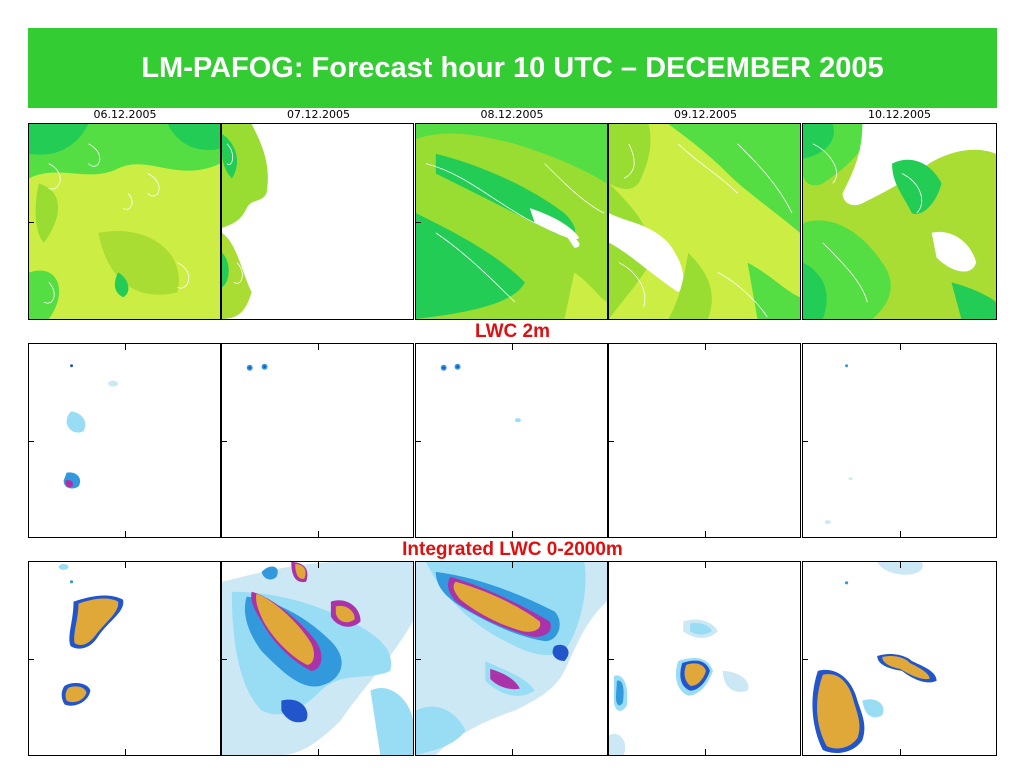 Image resolution: width=1024 pixels, height=768 pixels. What do you see at coordinates (705, 114) in the screenshot?
I see `date-label-4: 09.12.2005` at bounding box center [705, 114].